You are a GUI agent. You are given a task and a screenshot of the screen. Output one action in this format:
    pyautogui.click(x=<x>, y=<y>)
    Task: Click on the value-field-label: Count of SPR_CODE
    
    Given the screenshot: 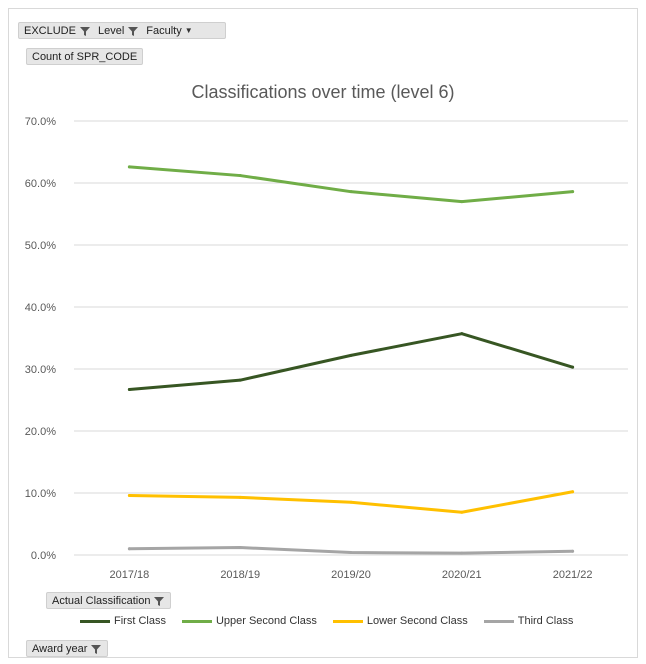 What is the action you would take?
    pyautogui.click(x=85, y=56)
    